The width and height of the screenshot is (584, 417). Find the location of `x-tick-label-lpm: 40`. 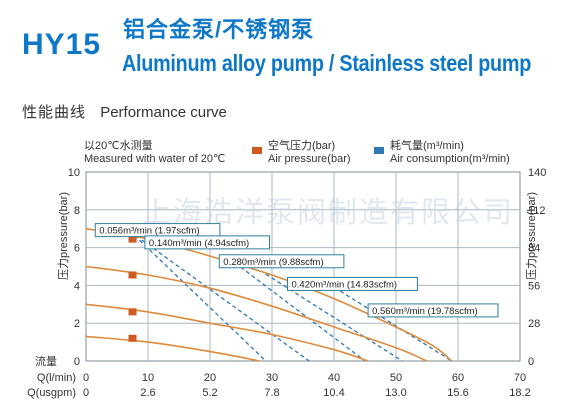

x-tick-label-lpm: 40 is located at coordinates (334, 378).